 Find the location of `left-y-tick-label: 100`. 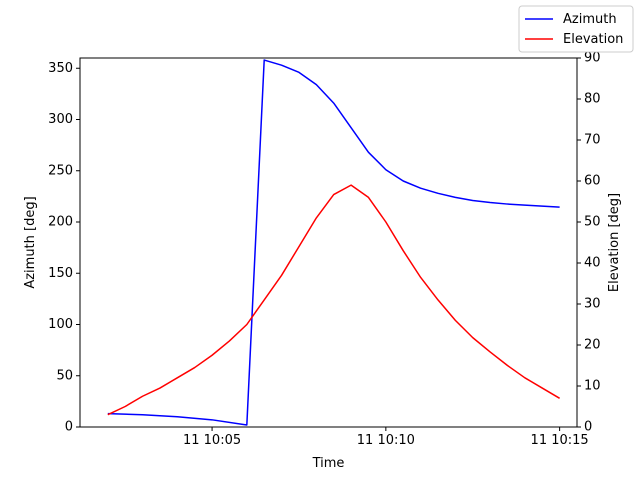

left-y-tick-label: 100 is located at coordinates (60, 324).